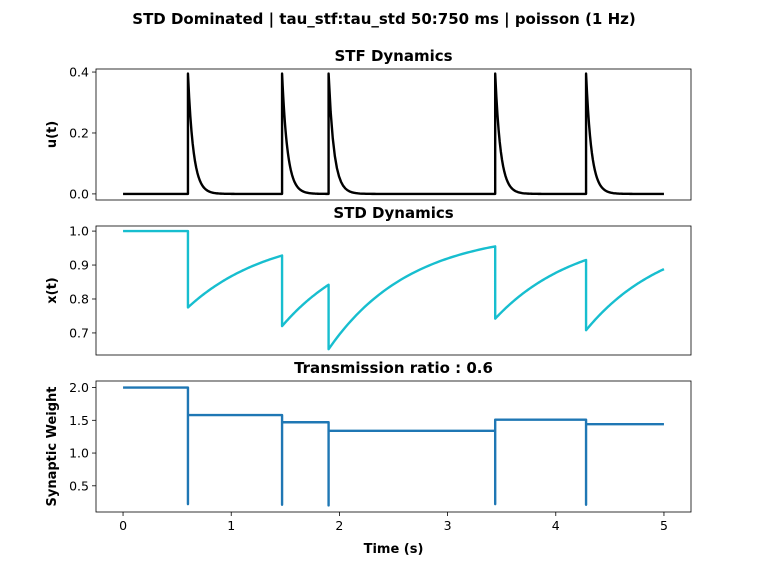 The width and height of the screenshot is (768, 576). What do you see at coordinates (79, 332) in the screenshot?
I see `std-ytick-label: 0.7` at bounding box center [79, 332].